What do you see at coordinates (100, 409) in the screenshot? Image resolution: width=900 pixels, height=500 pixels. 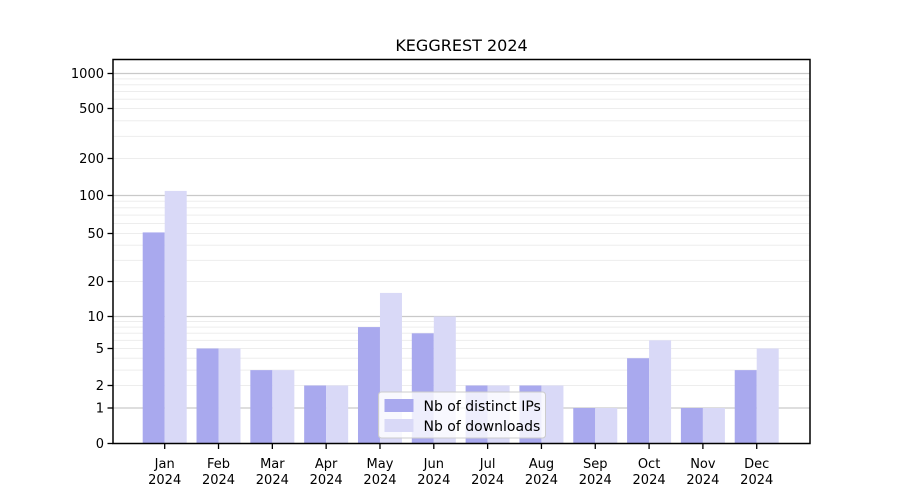 I see `y-tick-label: 1` at bounding box center [100, 409].